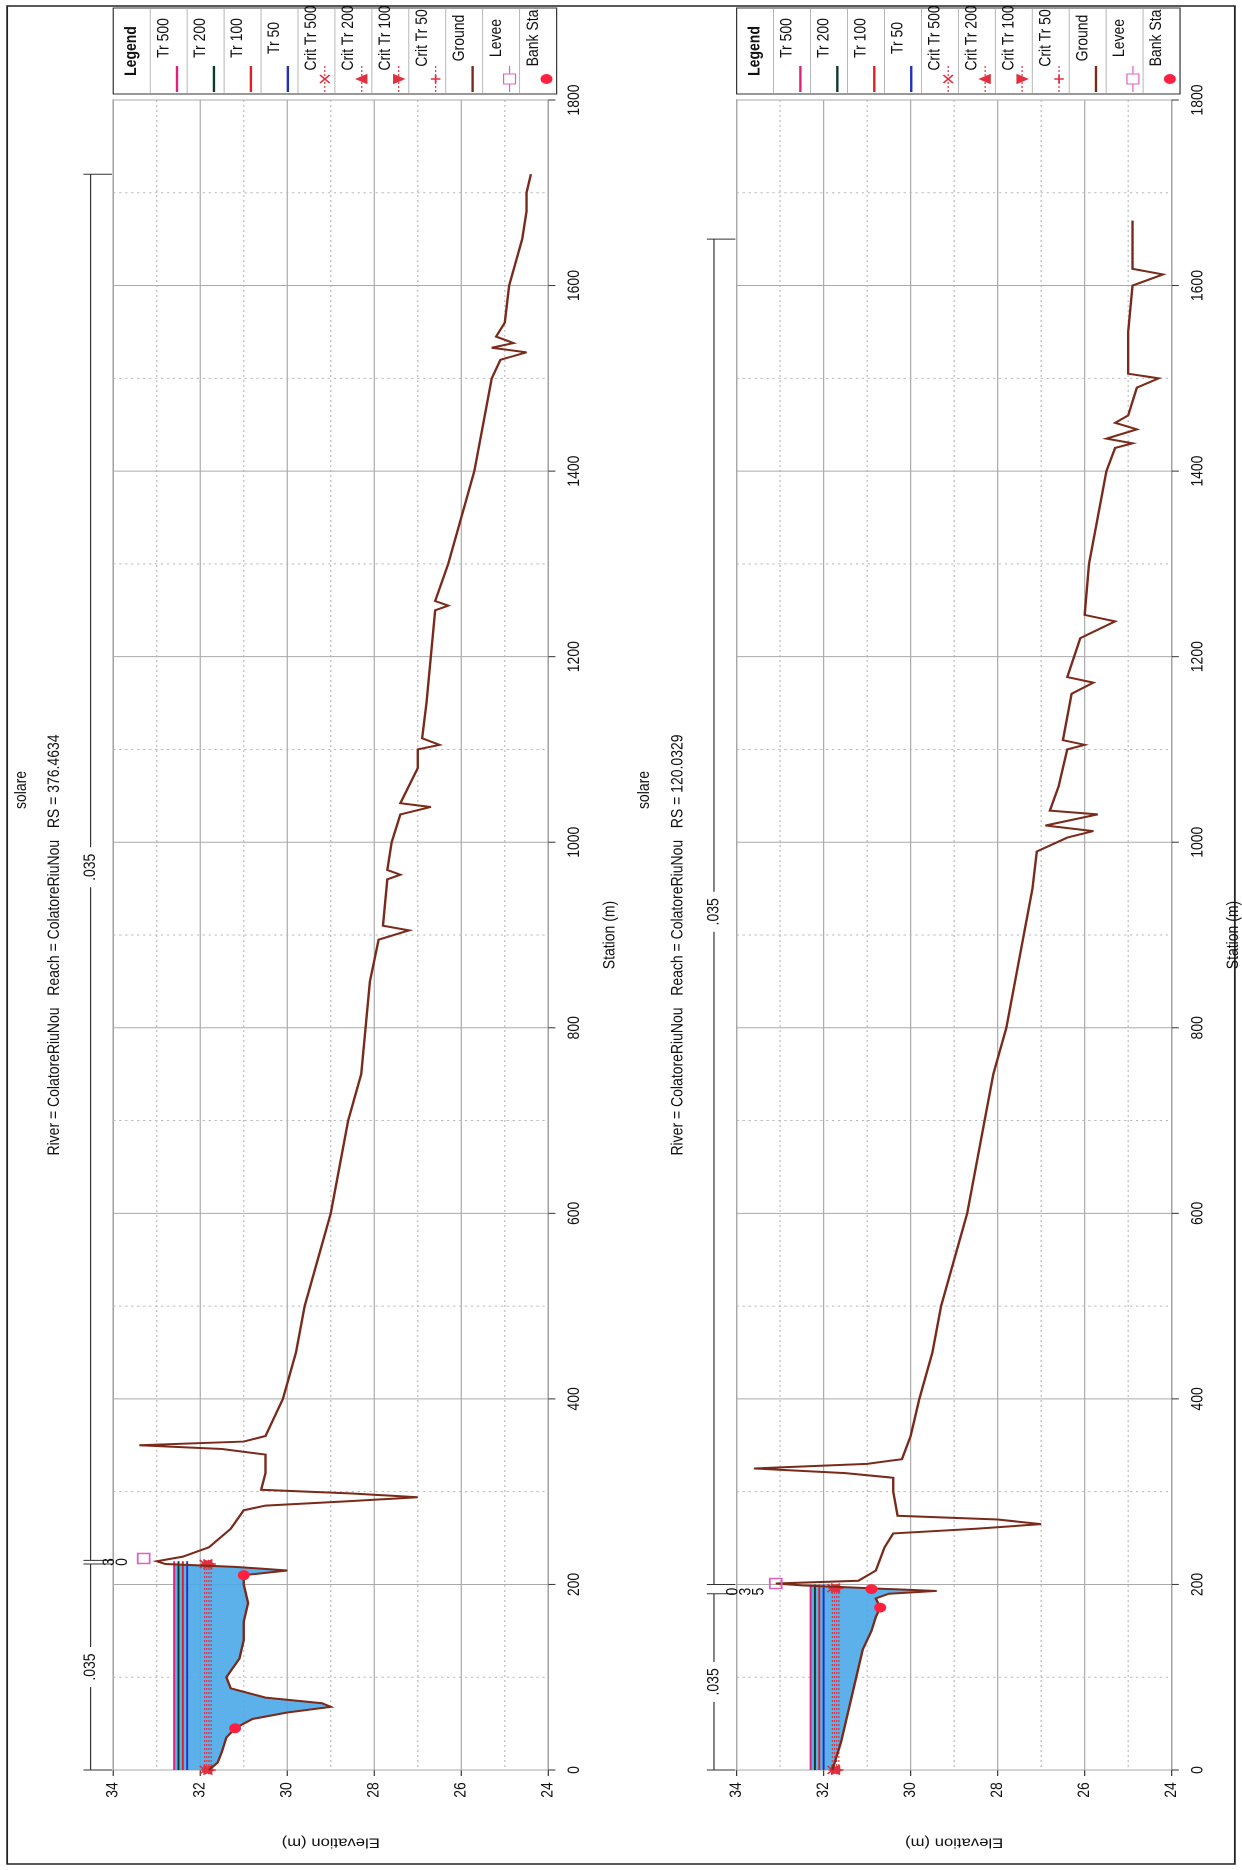 The image size is (1242, 1870). What do you see at coordinates (21, 790) in the screenshot?
I see `chart-title: solare` at bounding box center [21, 790].